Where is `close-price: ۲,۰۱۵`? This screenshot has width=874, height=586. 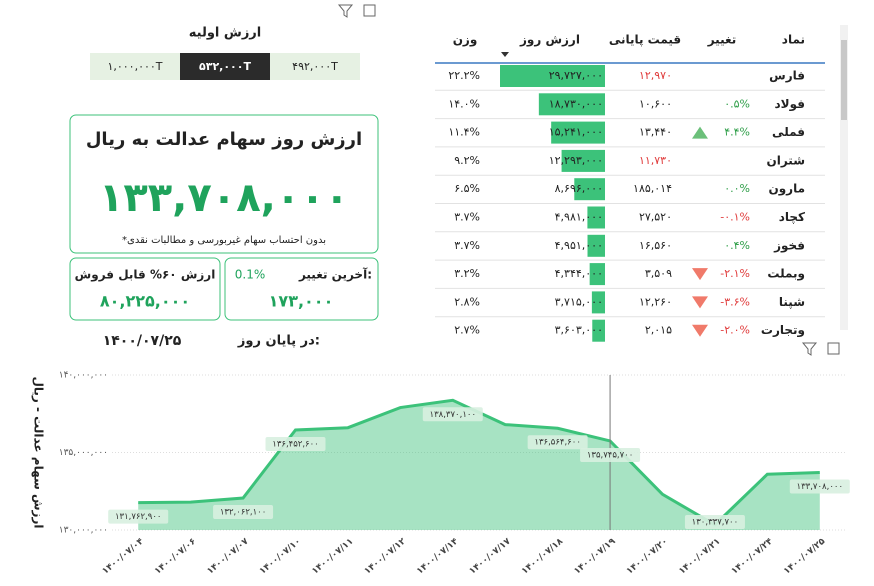 close-price: ۲,۰۱۵ is located at coordinates (658, 330).